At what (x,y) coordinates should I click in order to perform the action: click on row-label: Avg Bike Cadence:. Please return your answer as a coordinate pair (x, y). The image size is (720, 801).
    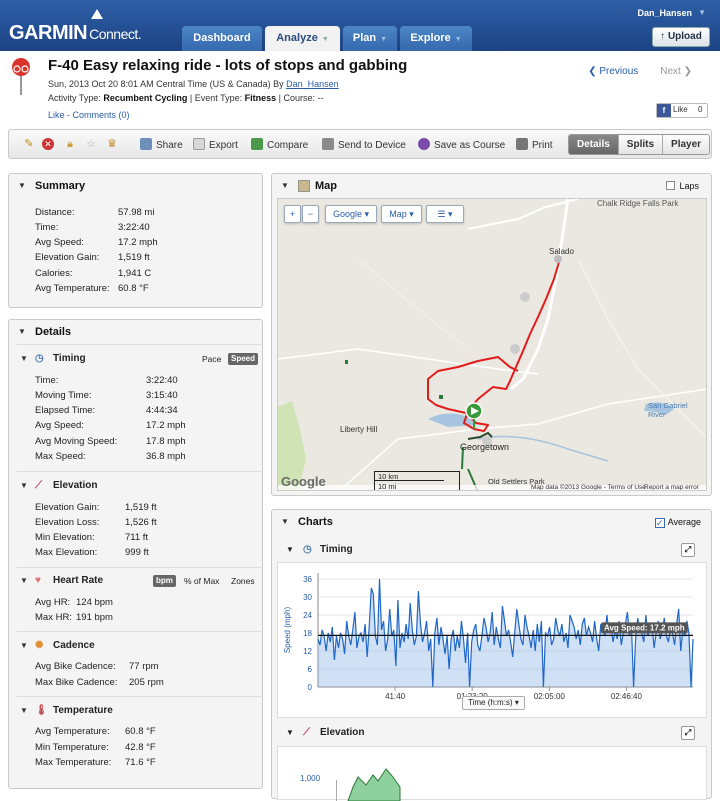
    Looking at the image, I should click on (75, 666).